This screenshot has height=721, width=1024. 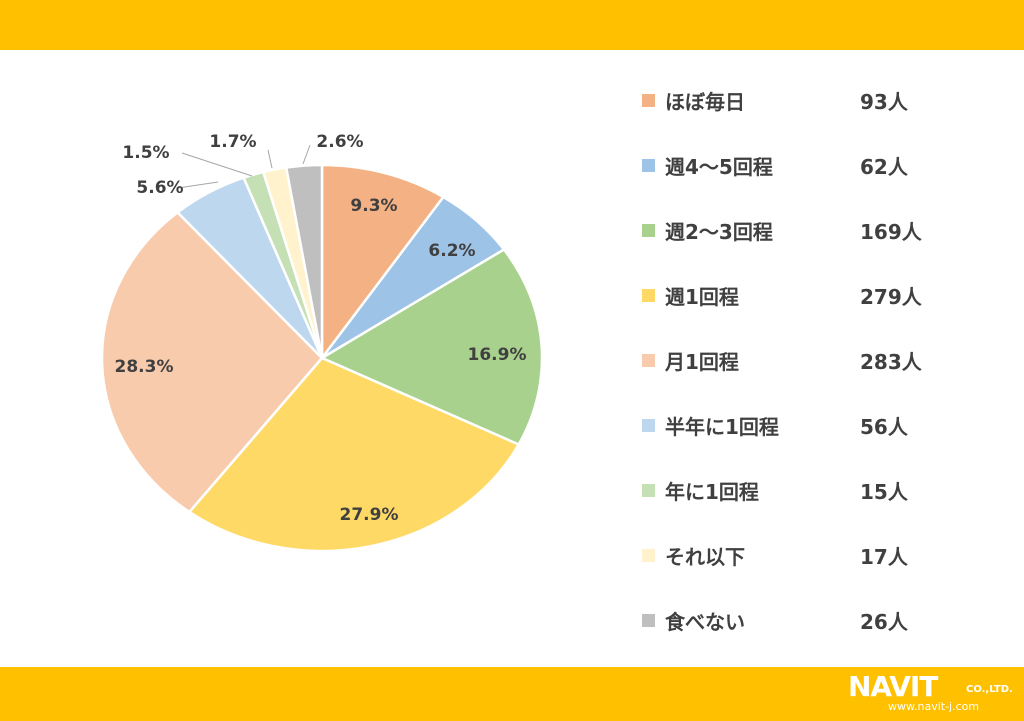 I want to click on legend-item: 半年に1回程 56人, so click(x=810, y=425).